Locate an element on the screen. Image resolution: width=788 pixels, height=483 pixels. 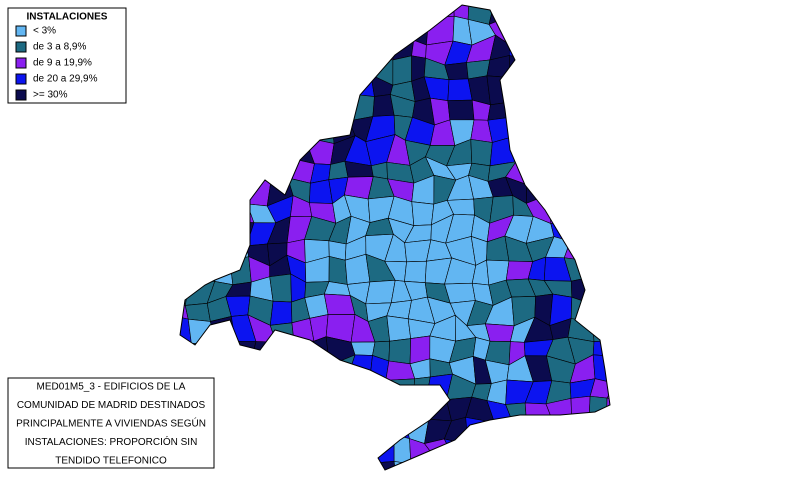
legend-label: < 3% is located at coordinates (44, 31).